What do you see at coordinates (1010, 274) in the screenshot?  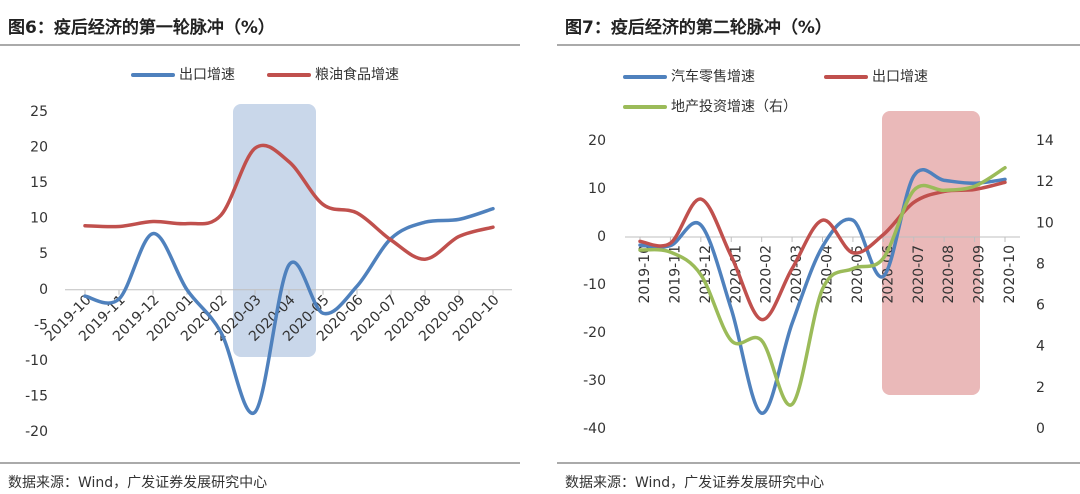 I see `x-tick-label: 2020-10` at bounding box center [1010, 274].